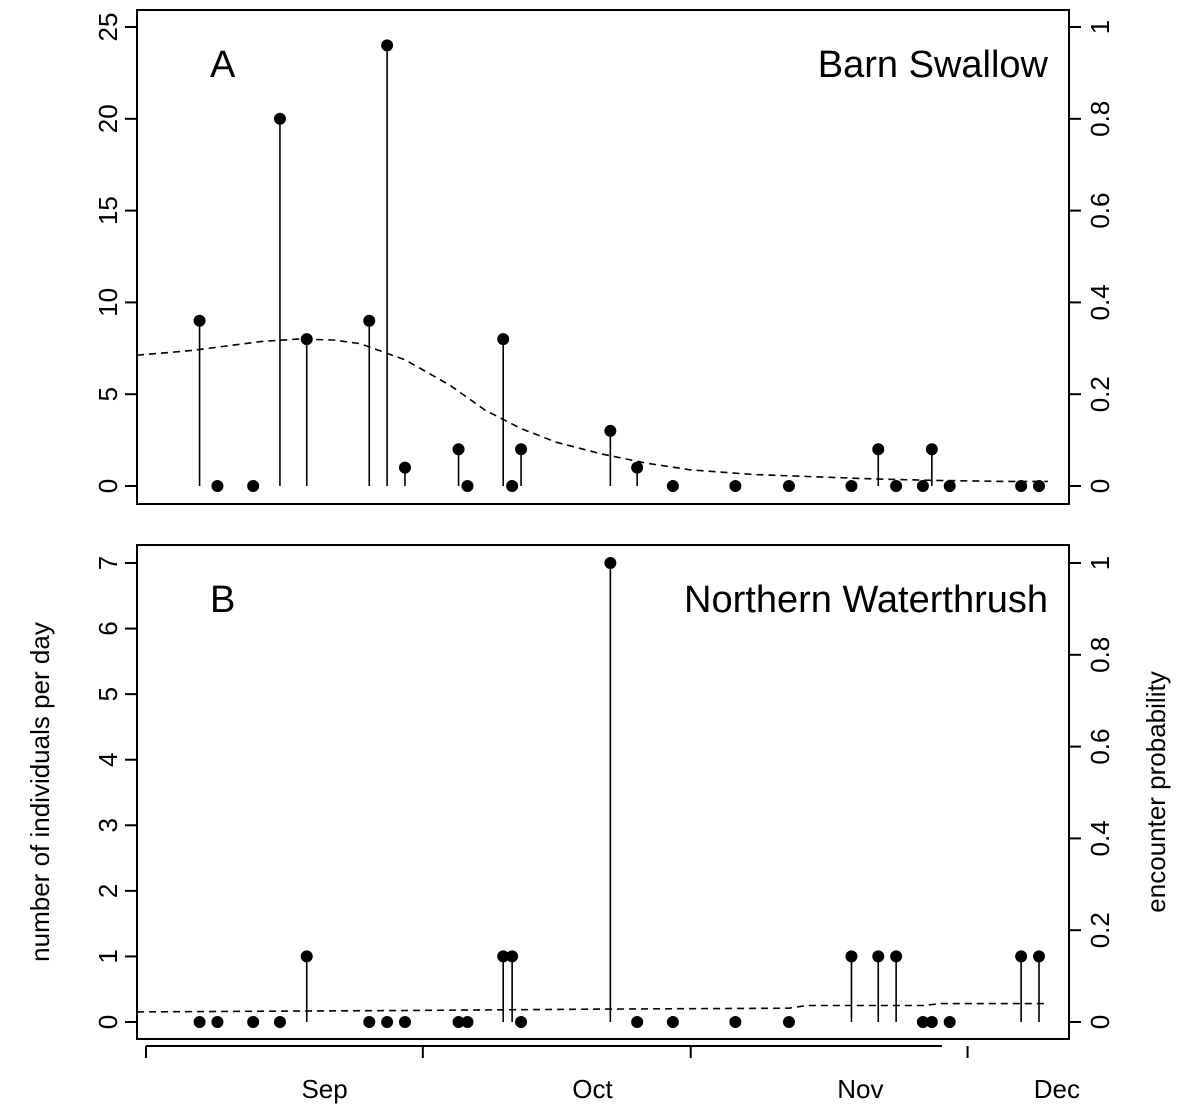  I want to click on y-tick-label: 15, so click(108, 210).